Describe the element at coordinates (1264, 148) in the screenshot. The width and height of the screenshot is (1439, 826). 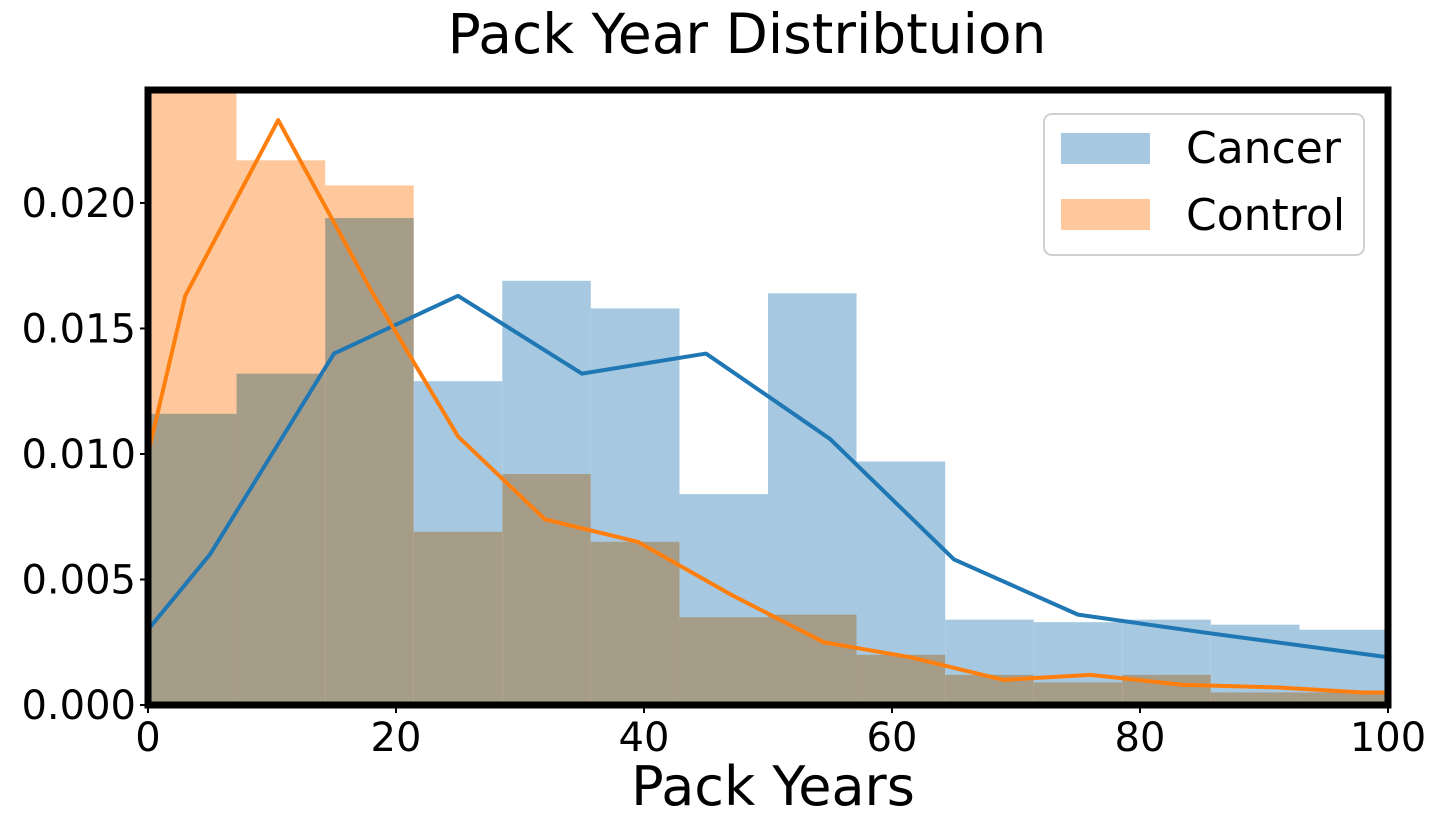
I see `legend-label-cancer: Cancer` at that location.